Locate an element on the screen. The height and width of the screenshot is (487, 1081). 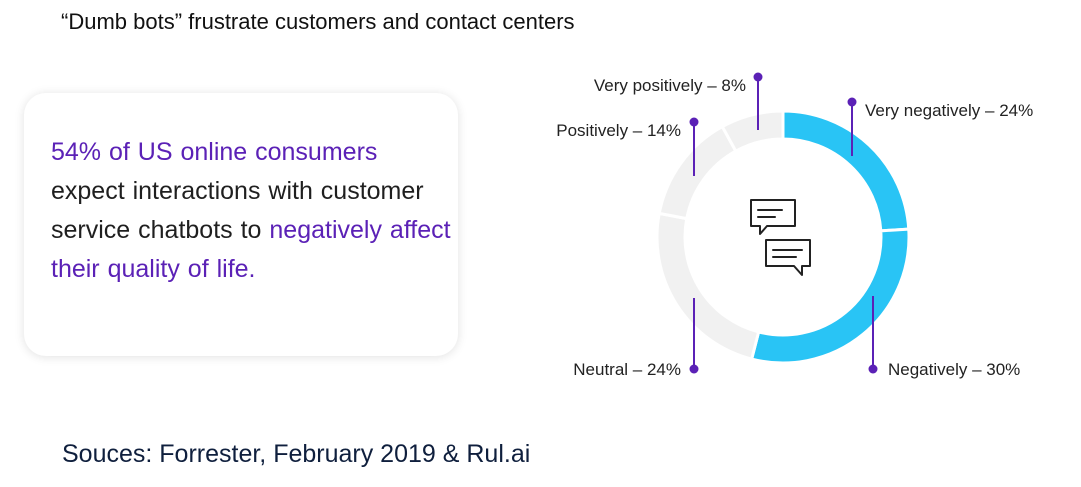
leader-lines is located at coordinates (783, 223).